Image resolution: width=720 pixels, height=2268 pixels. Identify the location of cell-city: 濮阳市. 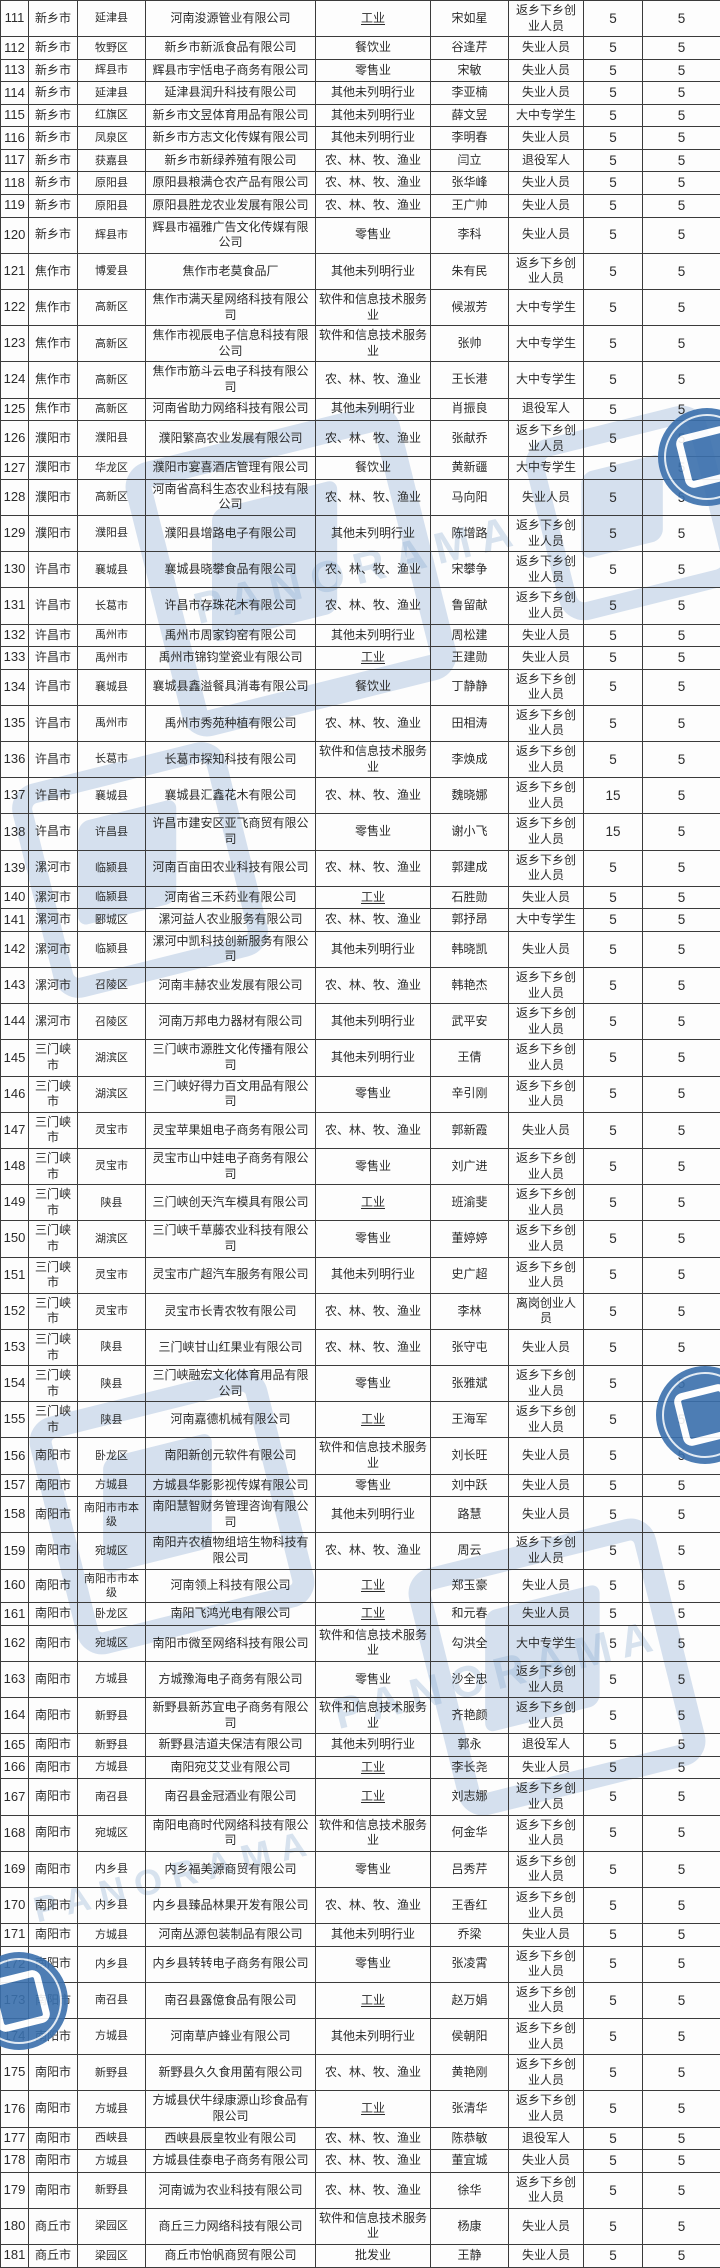
(53, 439).